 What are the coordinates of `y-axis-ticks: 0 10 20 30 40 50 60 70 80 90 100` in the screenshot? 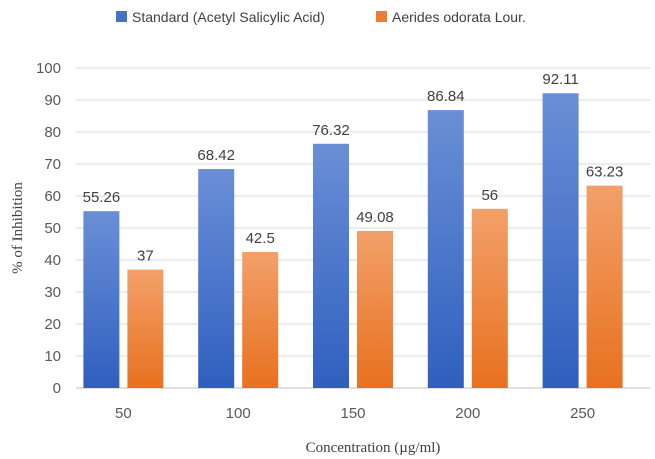 It's located at (48, 228).